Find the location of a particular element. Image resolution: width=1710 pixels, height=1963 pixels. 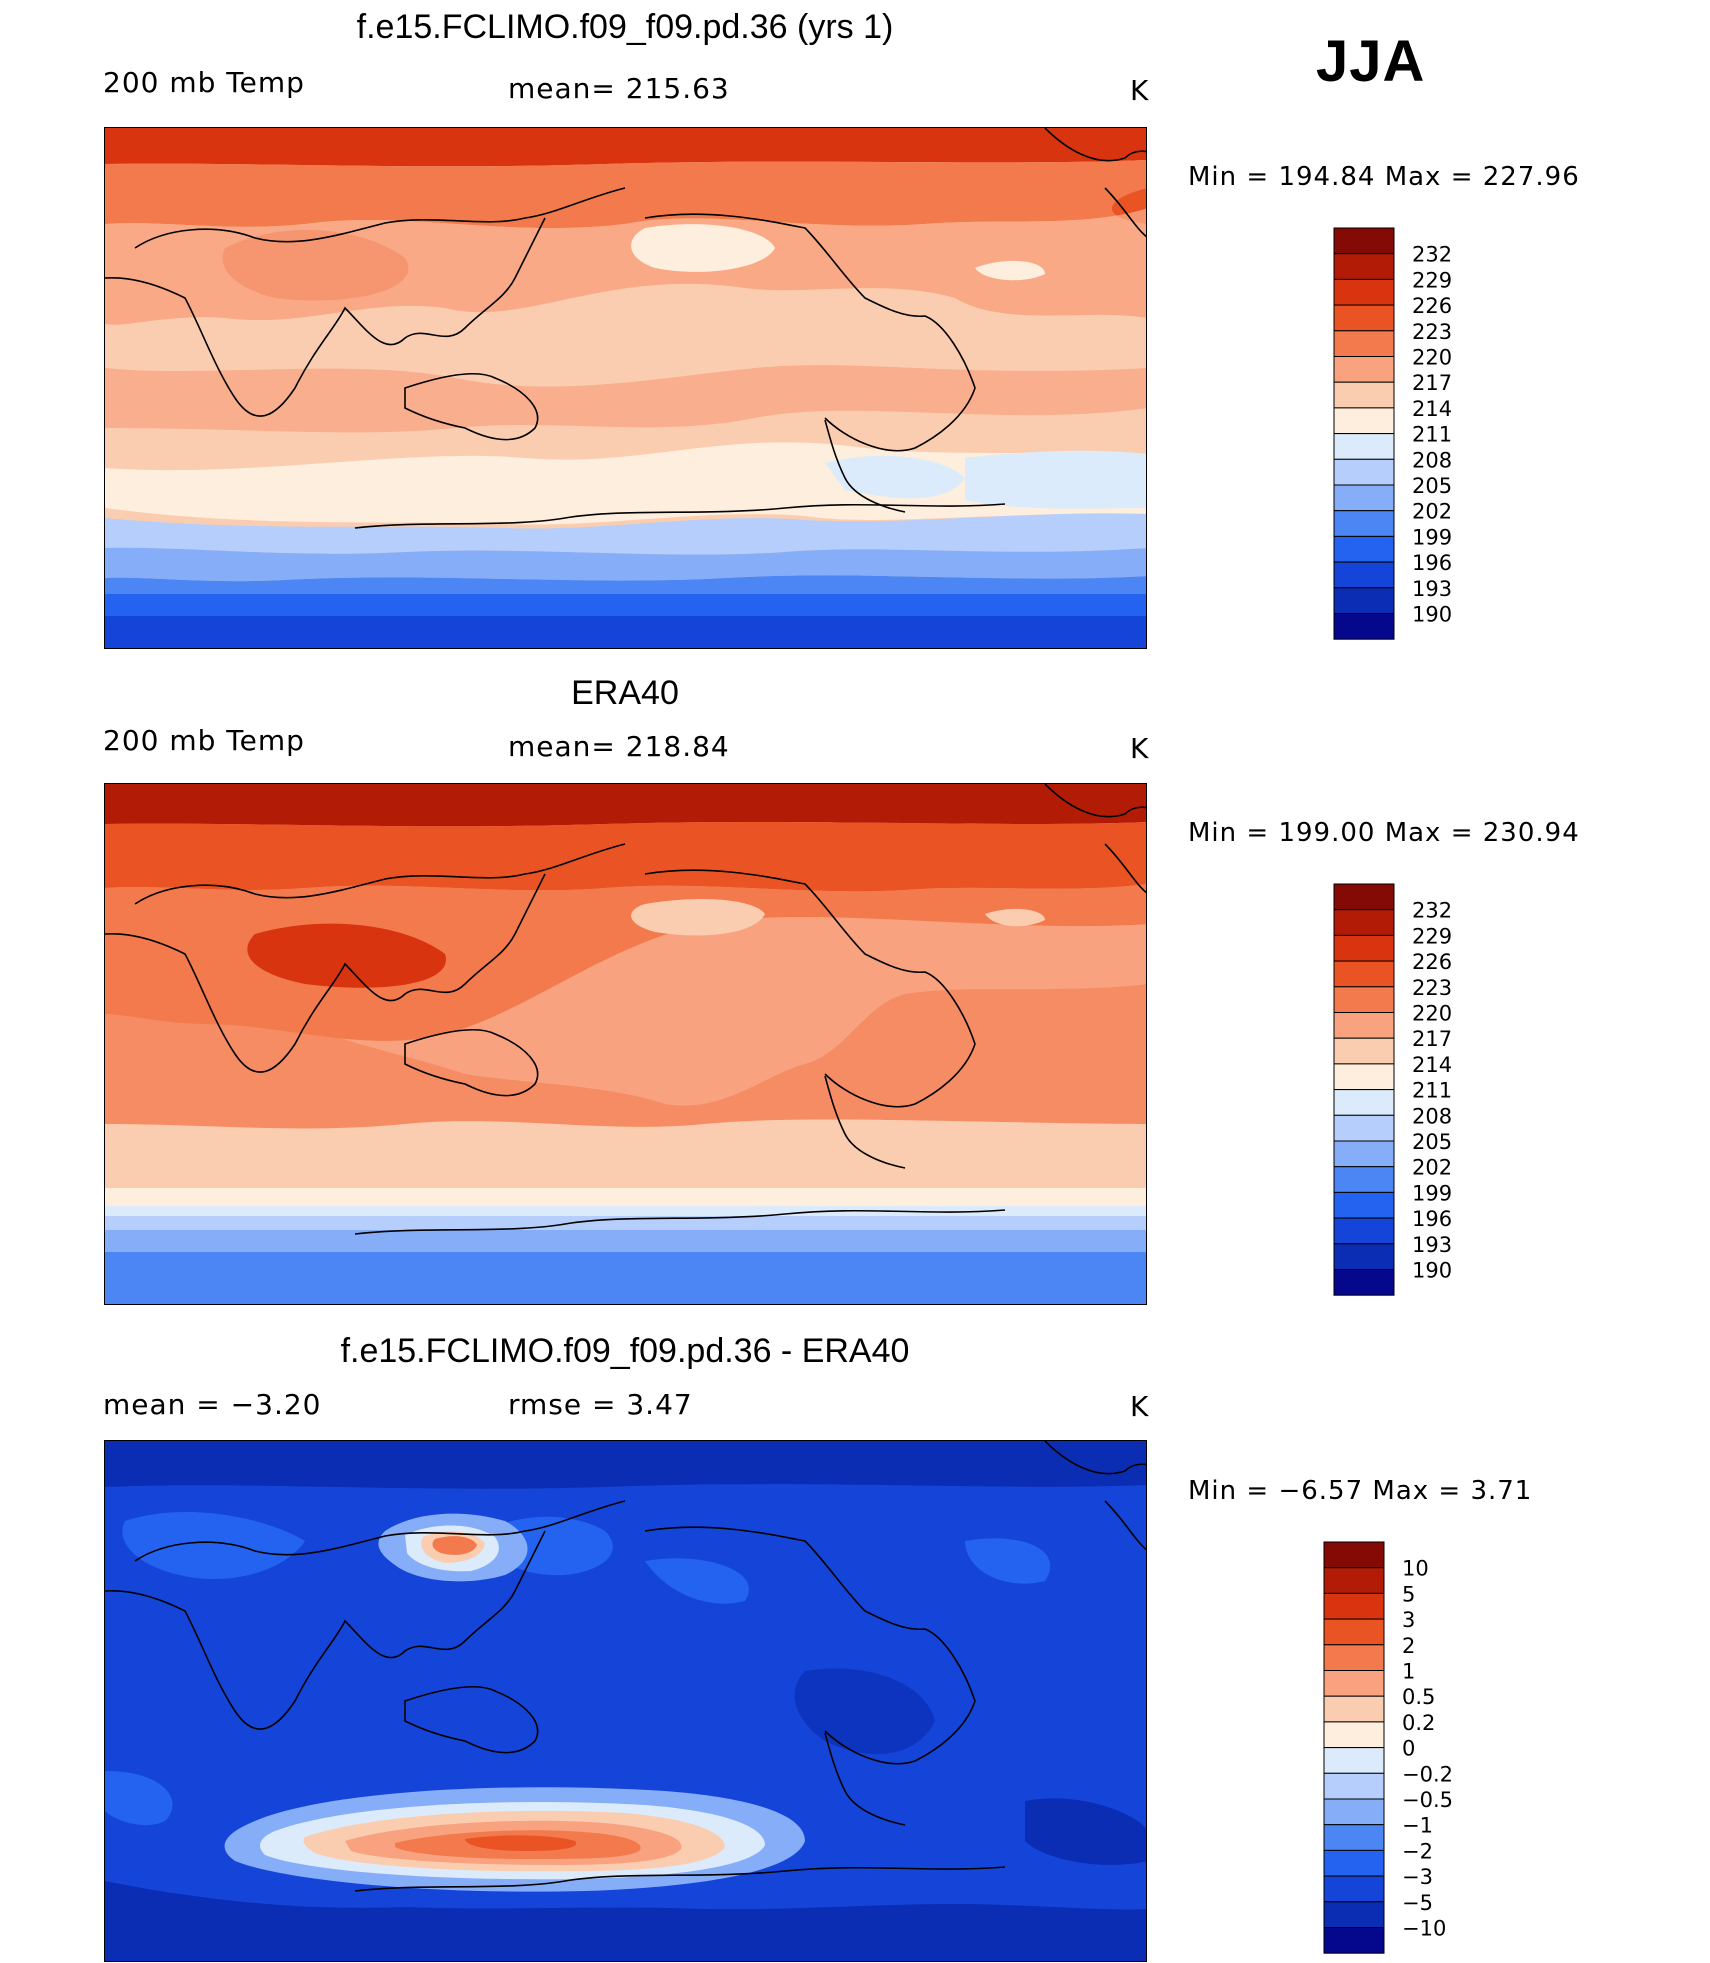

colorbar-label: 193 is located at coordinates (1432, 1245).